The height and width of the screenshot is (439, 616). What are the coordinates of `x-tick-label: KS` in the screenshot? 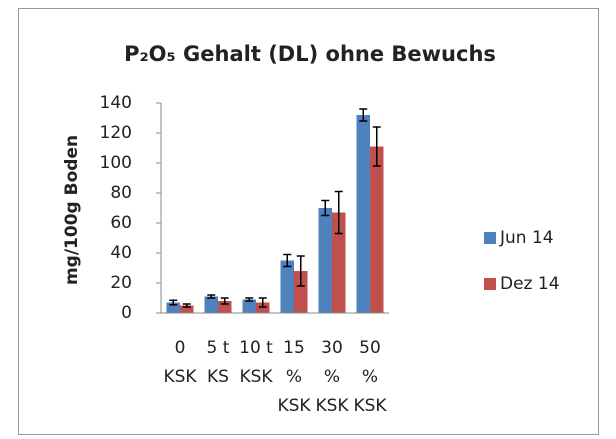 It's located at (218, 377).